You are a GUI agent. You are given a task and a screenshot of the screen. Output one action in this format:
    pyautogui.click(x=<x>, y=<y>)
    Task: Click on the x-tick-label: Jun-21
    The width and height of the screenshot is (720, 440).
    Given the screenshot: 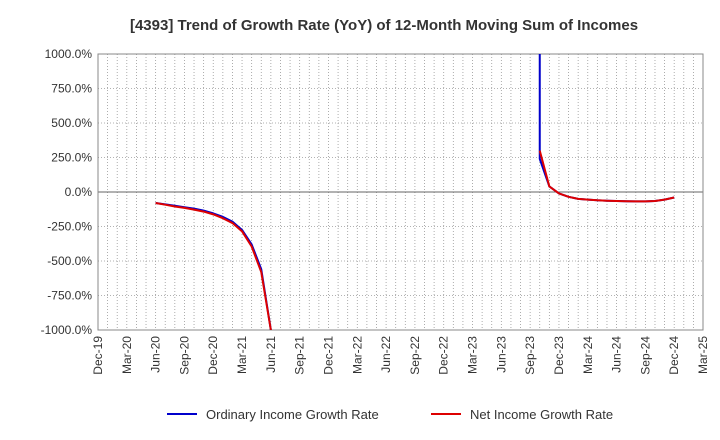 What is the action you would take?
    pyautogui.click(x=271, y=354)
    